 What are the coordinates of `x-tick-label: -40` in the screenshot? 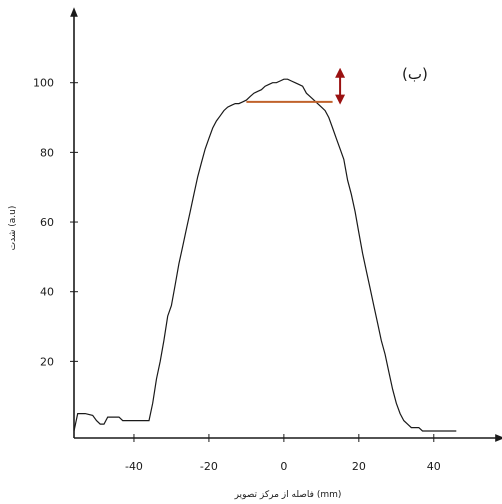 It's located at (134, 466).